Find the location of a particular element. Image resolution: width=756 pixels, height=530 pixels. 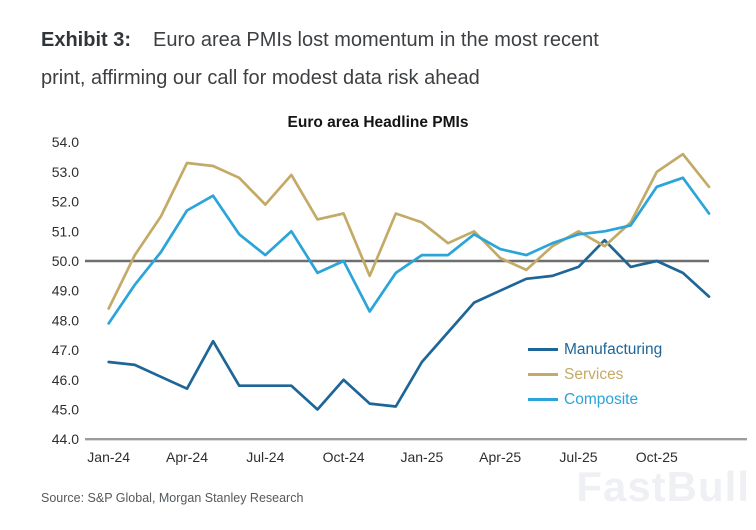

x-tick-label: Oct-25 is located at coordinates (657, 457).